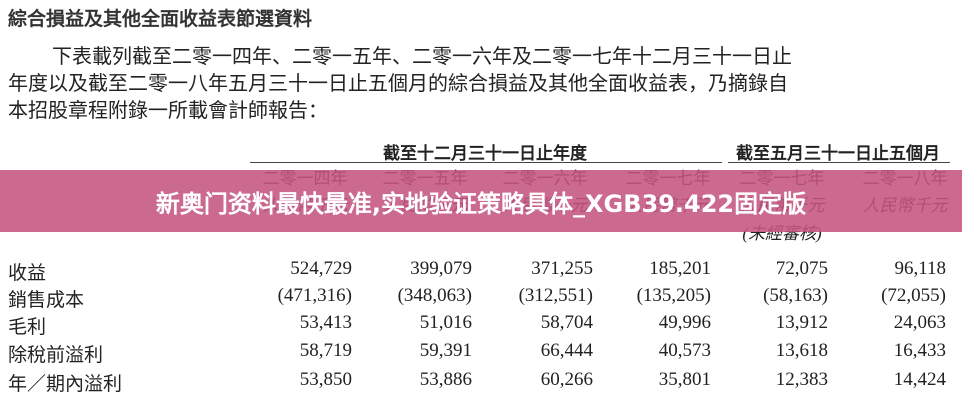 The image size is (962, 400). I want to click on cell-value: 53,413, so click(325, 322).